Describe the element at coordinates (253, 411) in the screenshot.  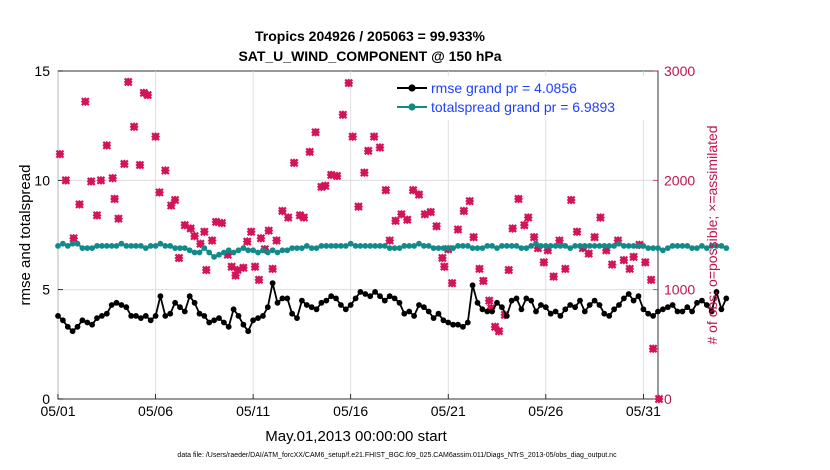
I see `x-tick-label: 05/11` at that location.